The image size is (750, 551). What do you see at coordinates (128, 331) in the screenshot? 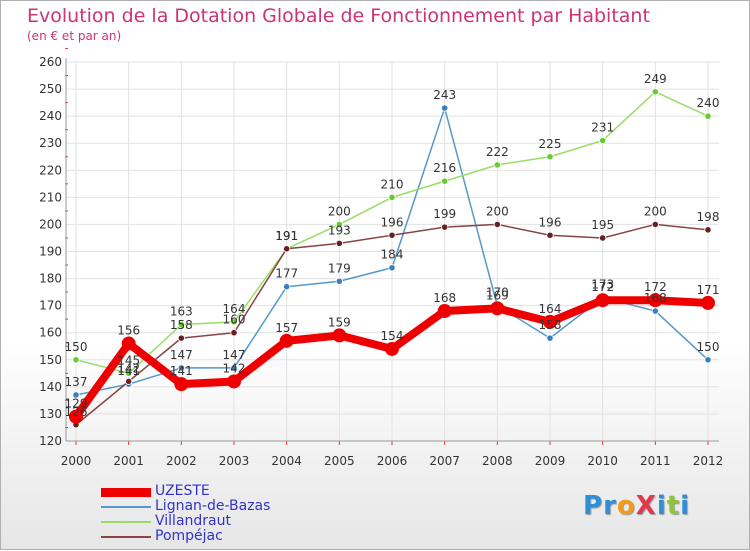
I see `data-label: 156` at bounding box center [128, 331].